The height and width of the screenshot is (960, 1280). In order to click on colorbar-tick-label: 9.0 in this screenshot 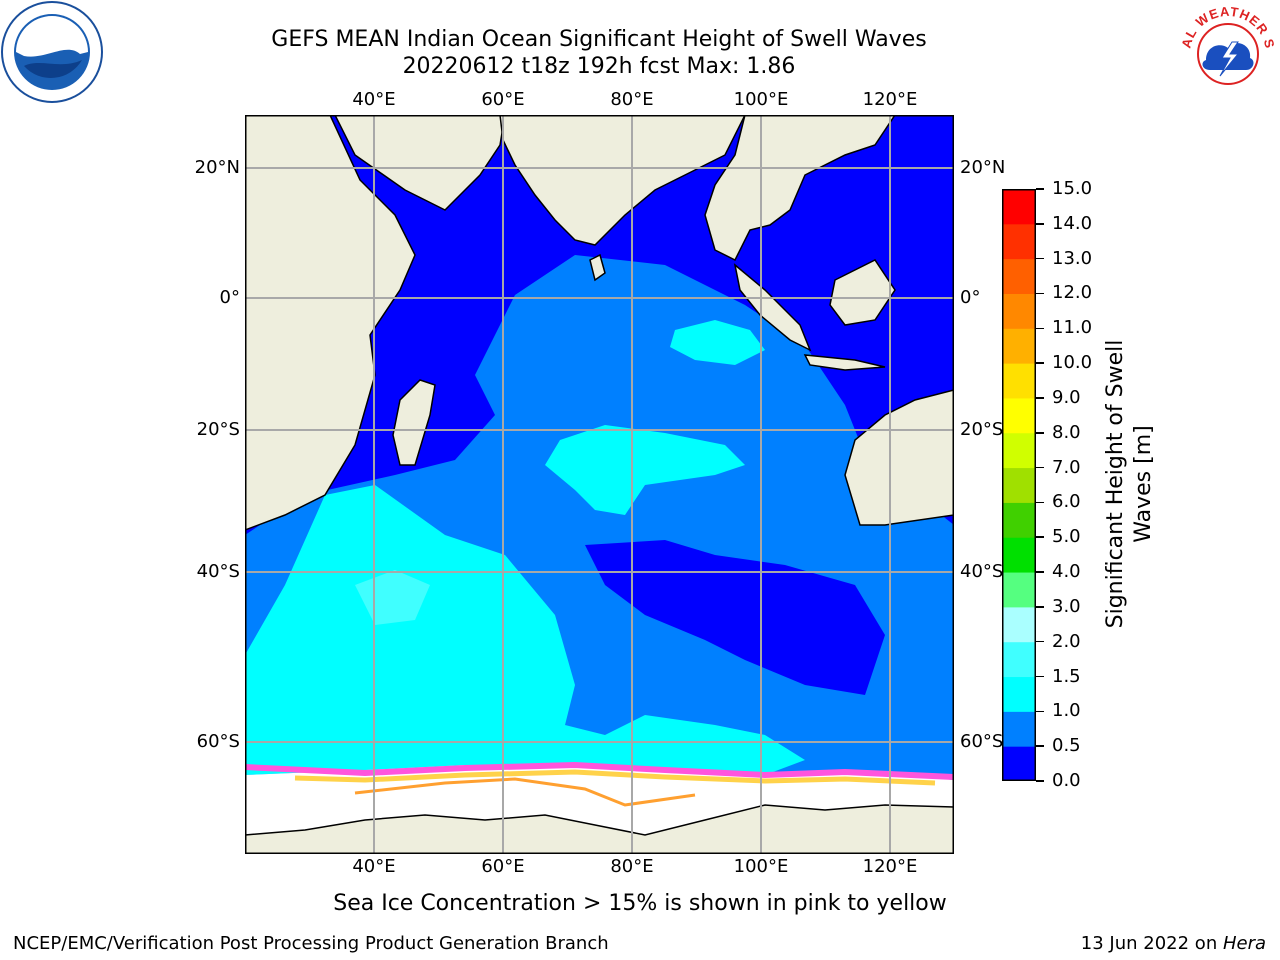, I will do `click(1066, 397)`.